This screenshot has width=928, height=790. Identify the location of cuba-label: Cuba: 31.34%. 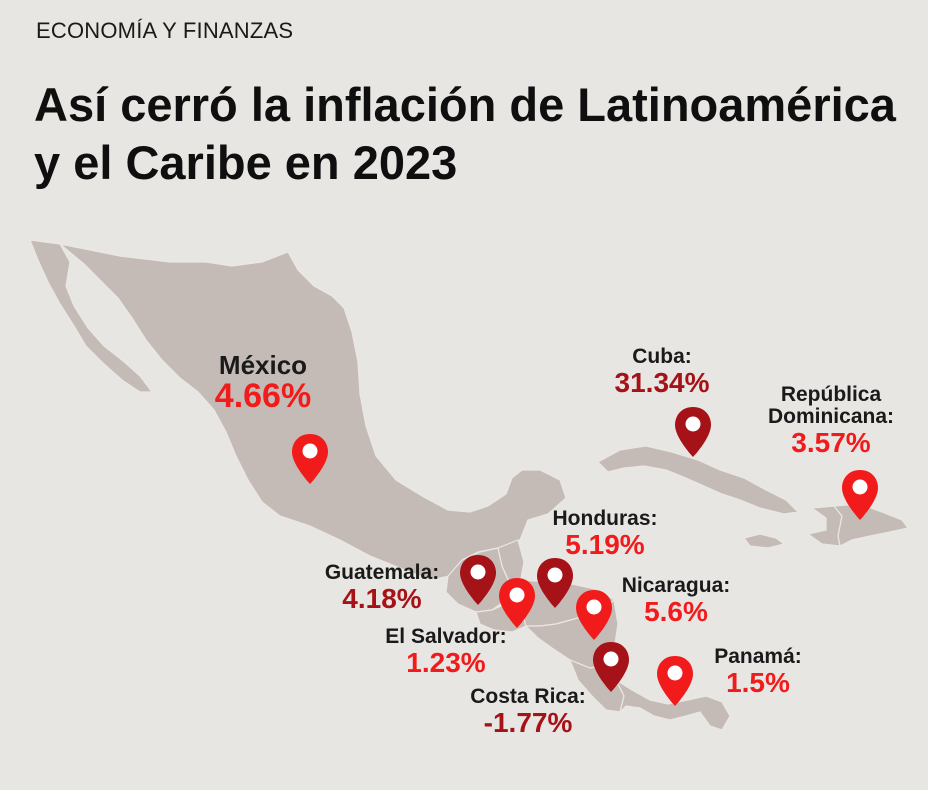
(662, 372).